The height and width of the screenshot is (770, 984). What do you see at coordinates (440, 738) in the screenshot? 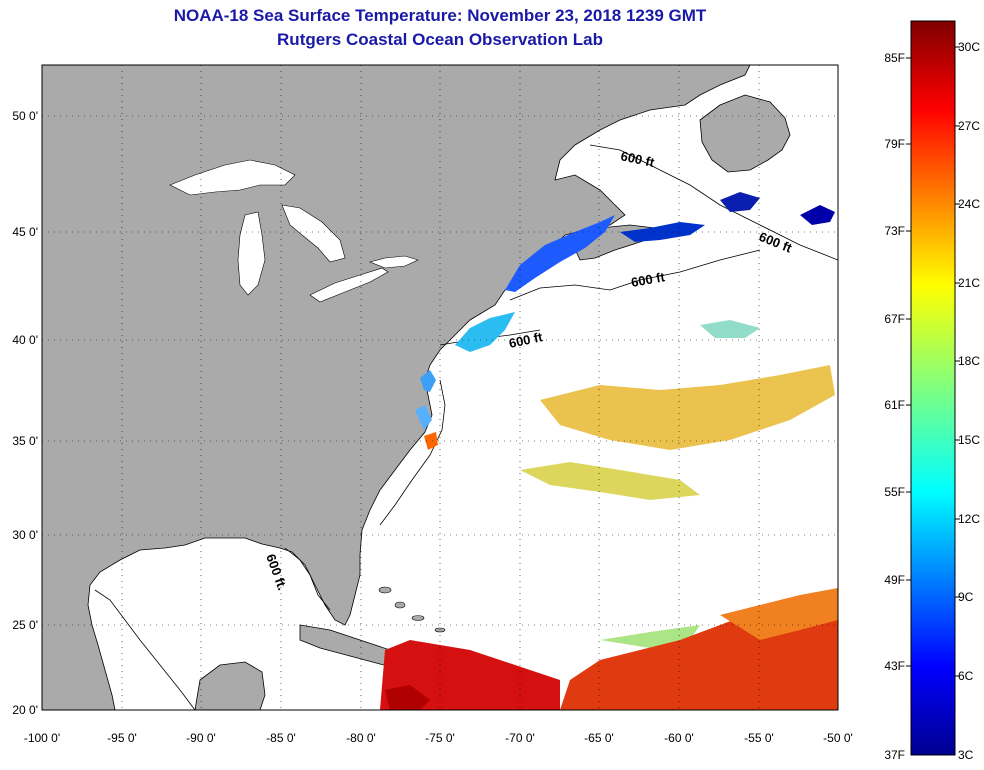
I see `lon-tick-label: -75 0'` at bounding box center [440, 738].